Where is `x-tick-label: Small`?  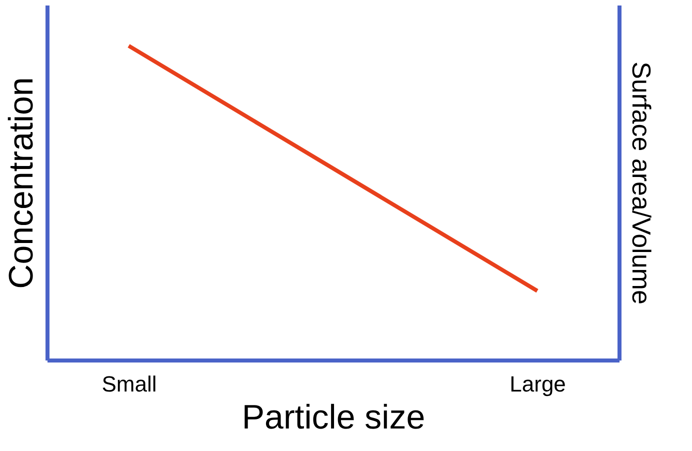 x-tick-label: Small is located at coordinates (129, 384).